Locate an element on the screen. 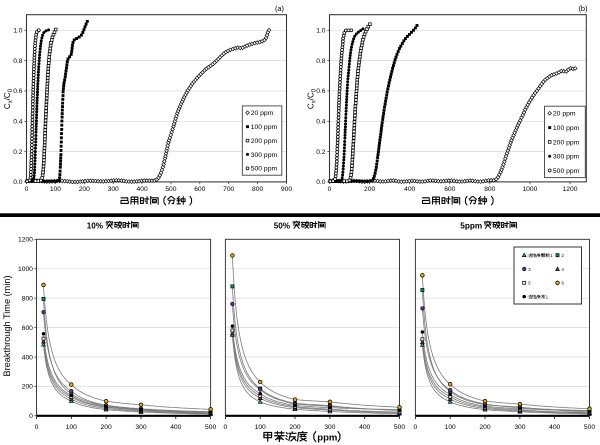 The image size is (600, 445). svg-text: 700 is located at coordinates (228, 189).